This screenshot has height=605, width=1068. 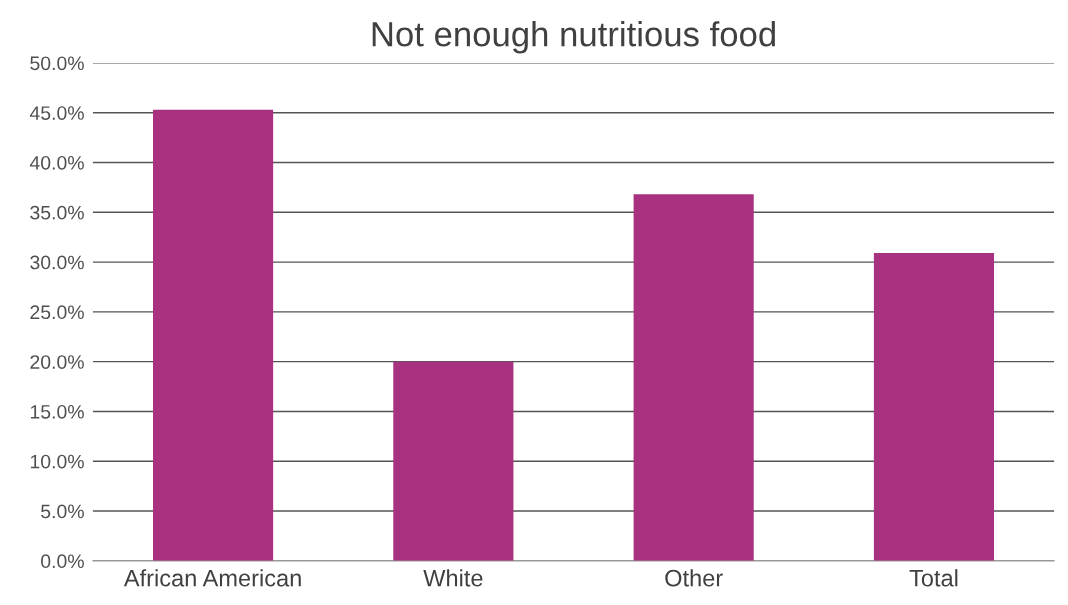 I want to click on y-tick-label: 15.0%, so click(x=57, y=411).